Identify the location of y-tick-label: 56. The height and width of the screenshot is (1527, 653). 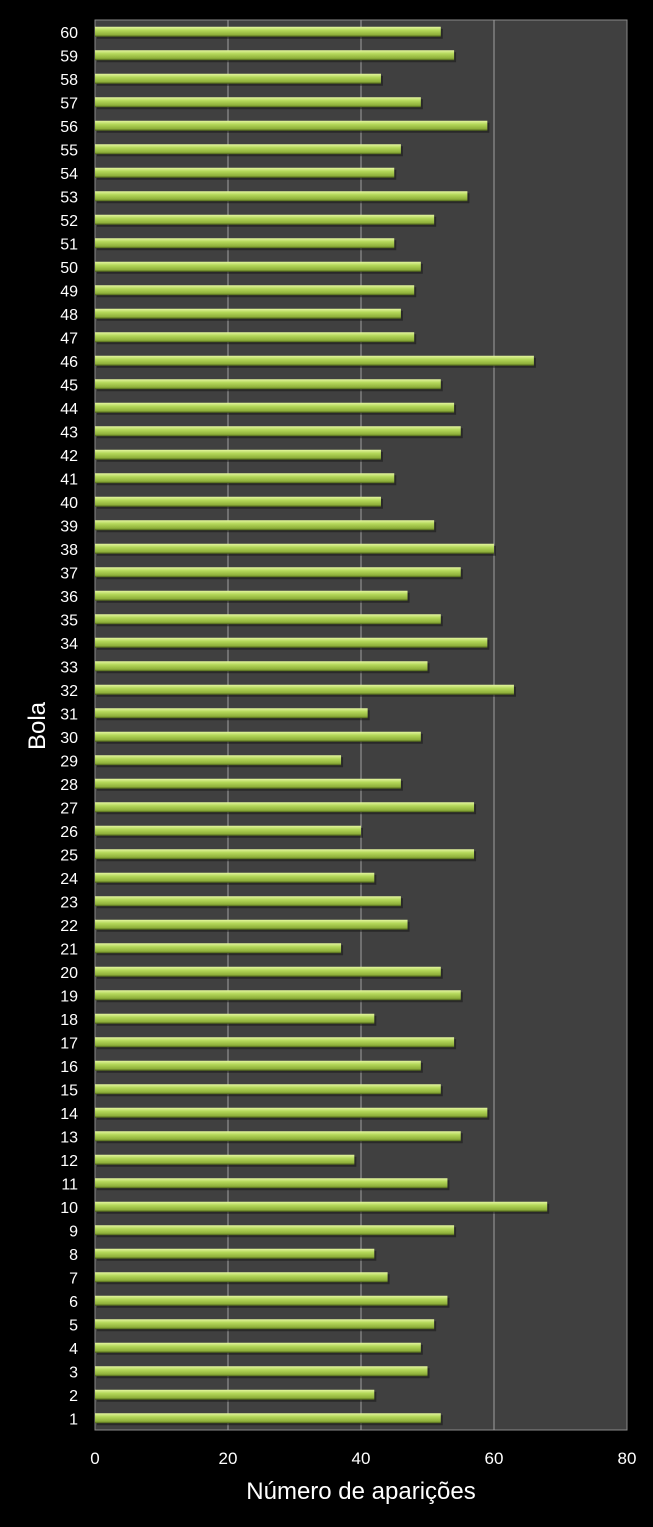
(69, 127).